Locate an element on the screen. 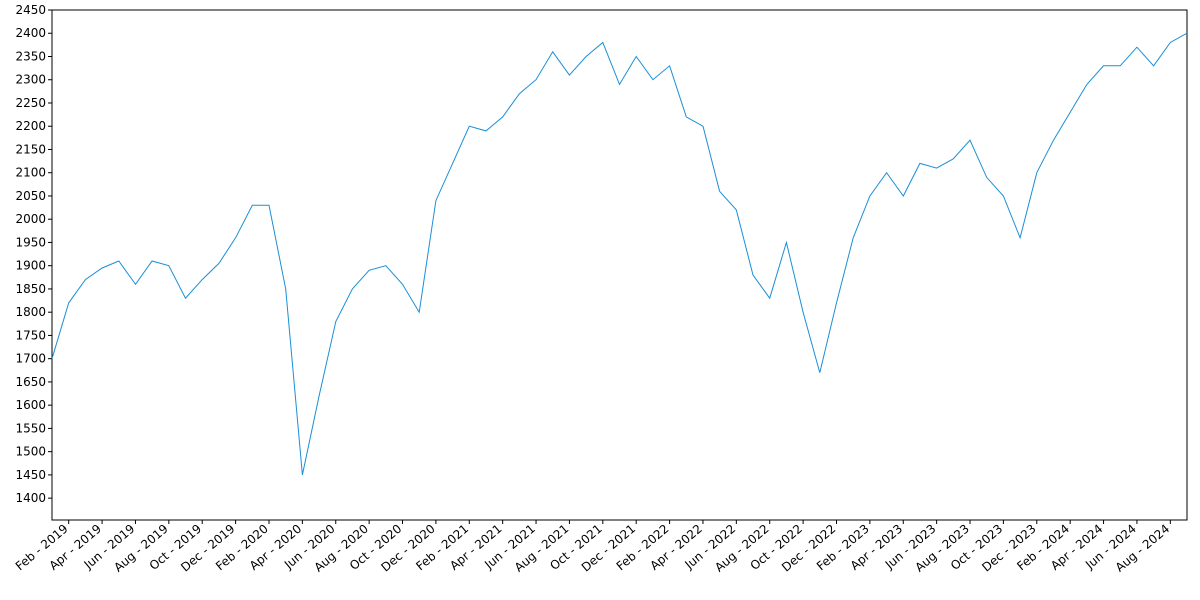 The width and height of the screenshot is (1200, 600). y-tick-label: 1900 is located at coordinates (30, 266).